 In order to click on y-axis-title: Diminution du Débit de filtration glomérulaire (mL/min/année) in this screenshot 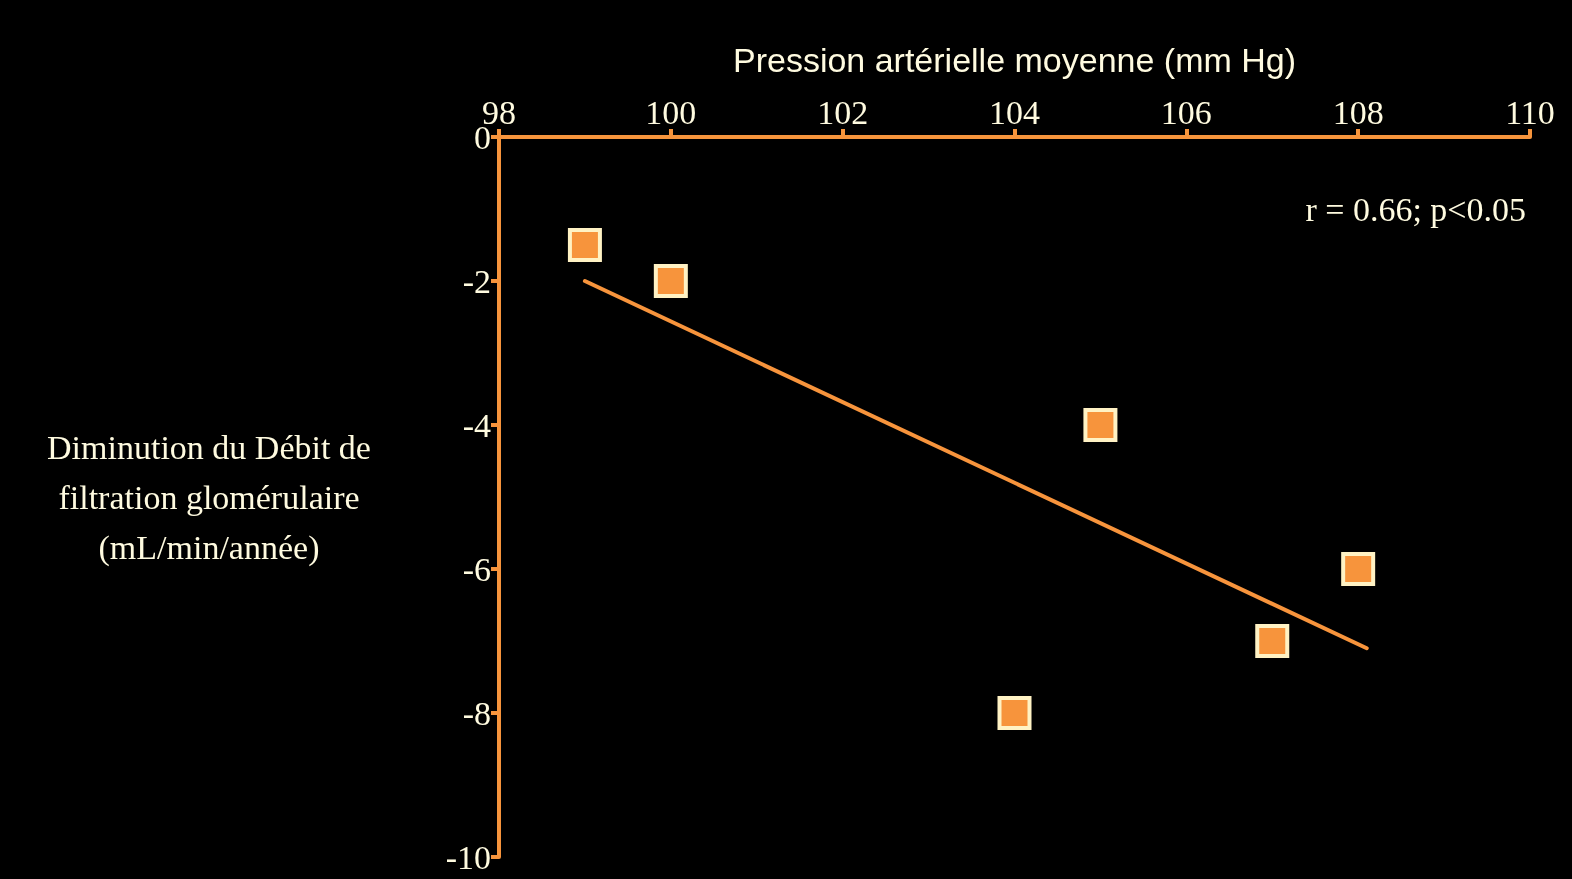, I will do `click(209, 497)`.